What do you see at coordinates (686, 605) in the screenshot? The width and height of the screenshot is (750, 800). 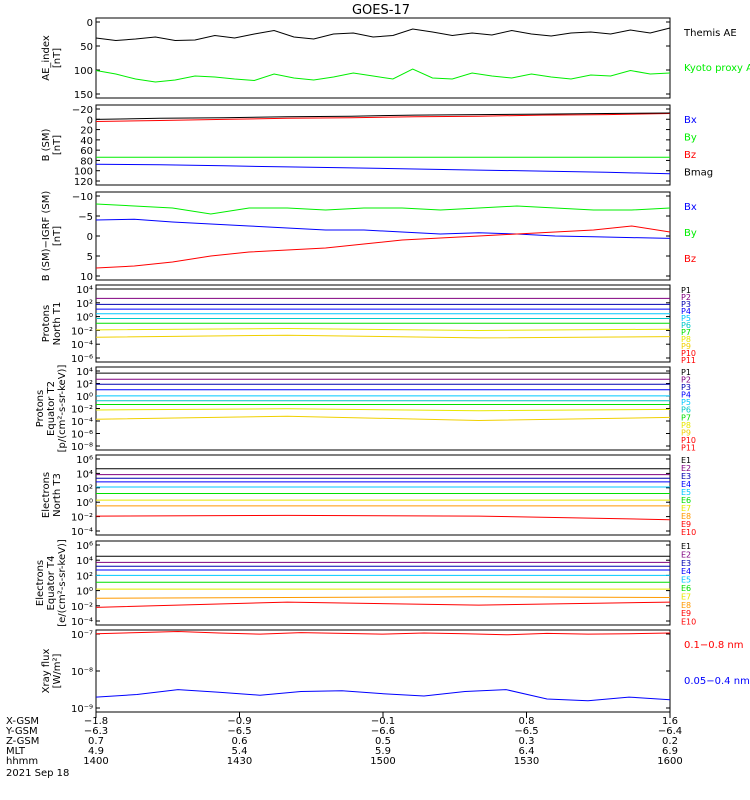 I see `legend-label: E8` at bounding box center [686, 605].